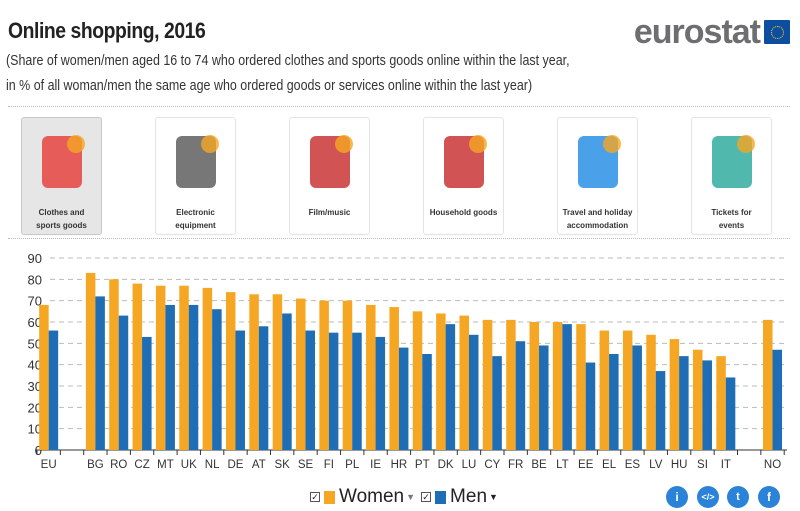 The height and width of the screenshot is (511, 800). I want to click on travel-icon, so click(598, 162).